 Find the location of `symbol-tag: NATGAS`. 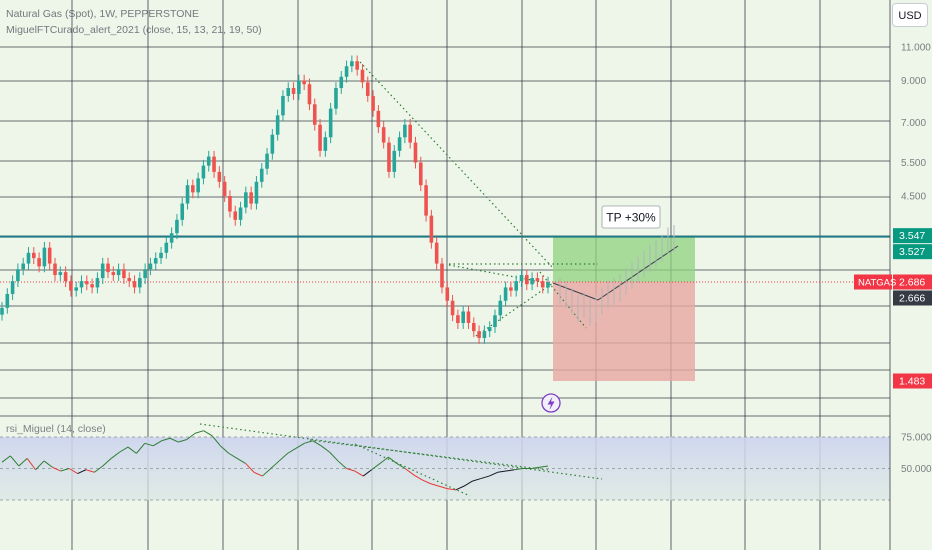

symbol-tag: NATGAS is located at coordinates (875, 282).